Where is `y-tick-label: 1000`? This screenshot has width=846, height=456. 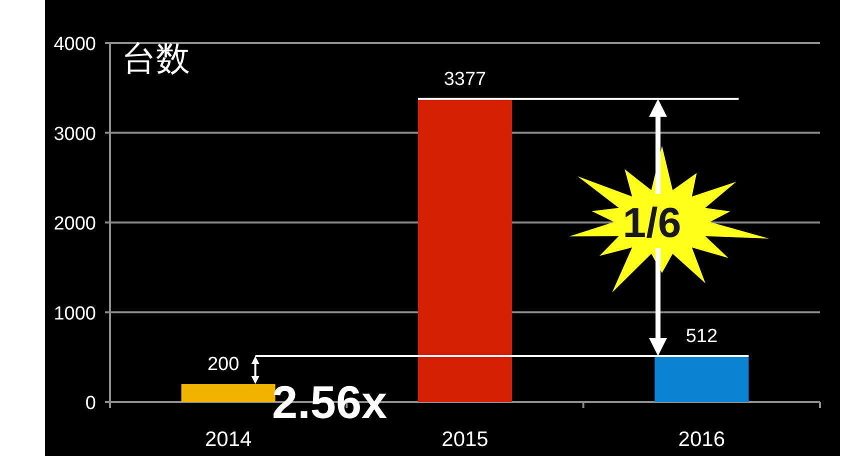 y-tick-label: 1000 is located at coordinates (75, 313).